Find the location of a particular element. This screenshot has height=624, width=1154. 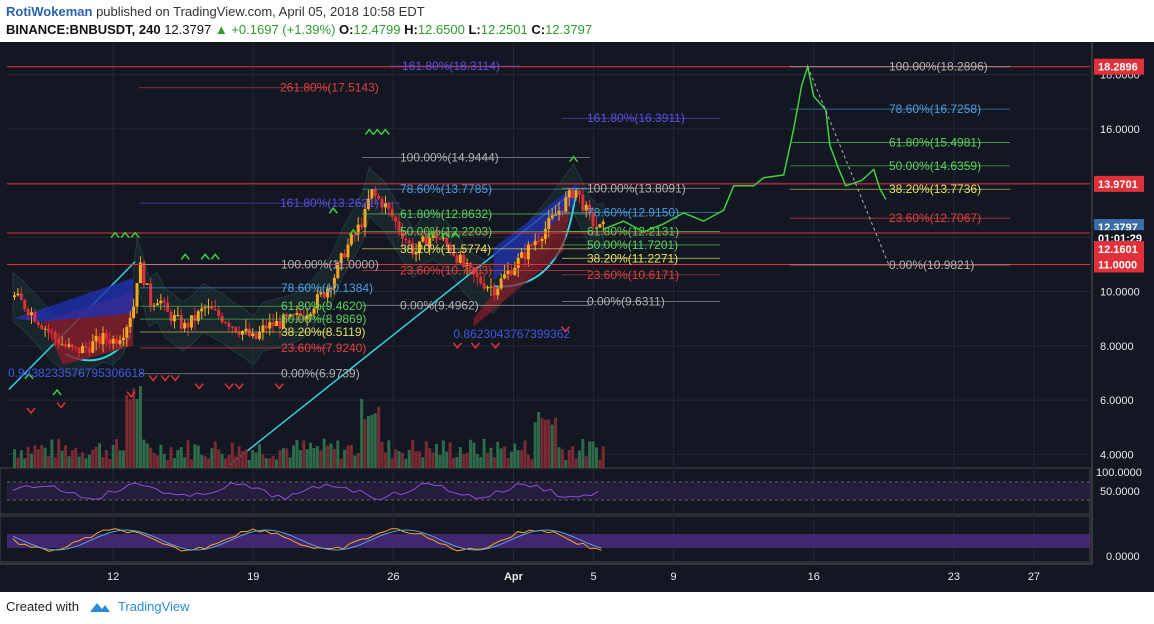

author-name: RotiWokeman is located at coordinates (49, 11).